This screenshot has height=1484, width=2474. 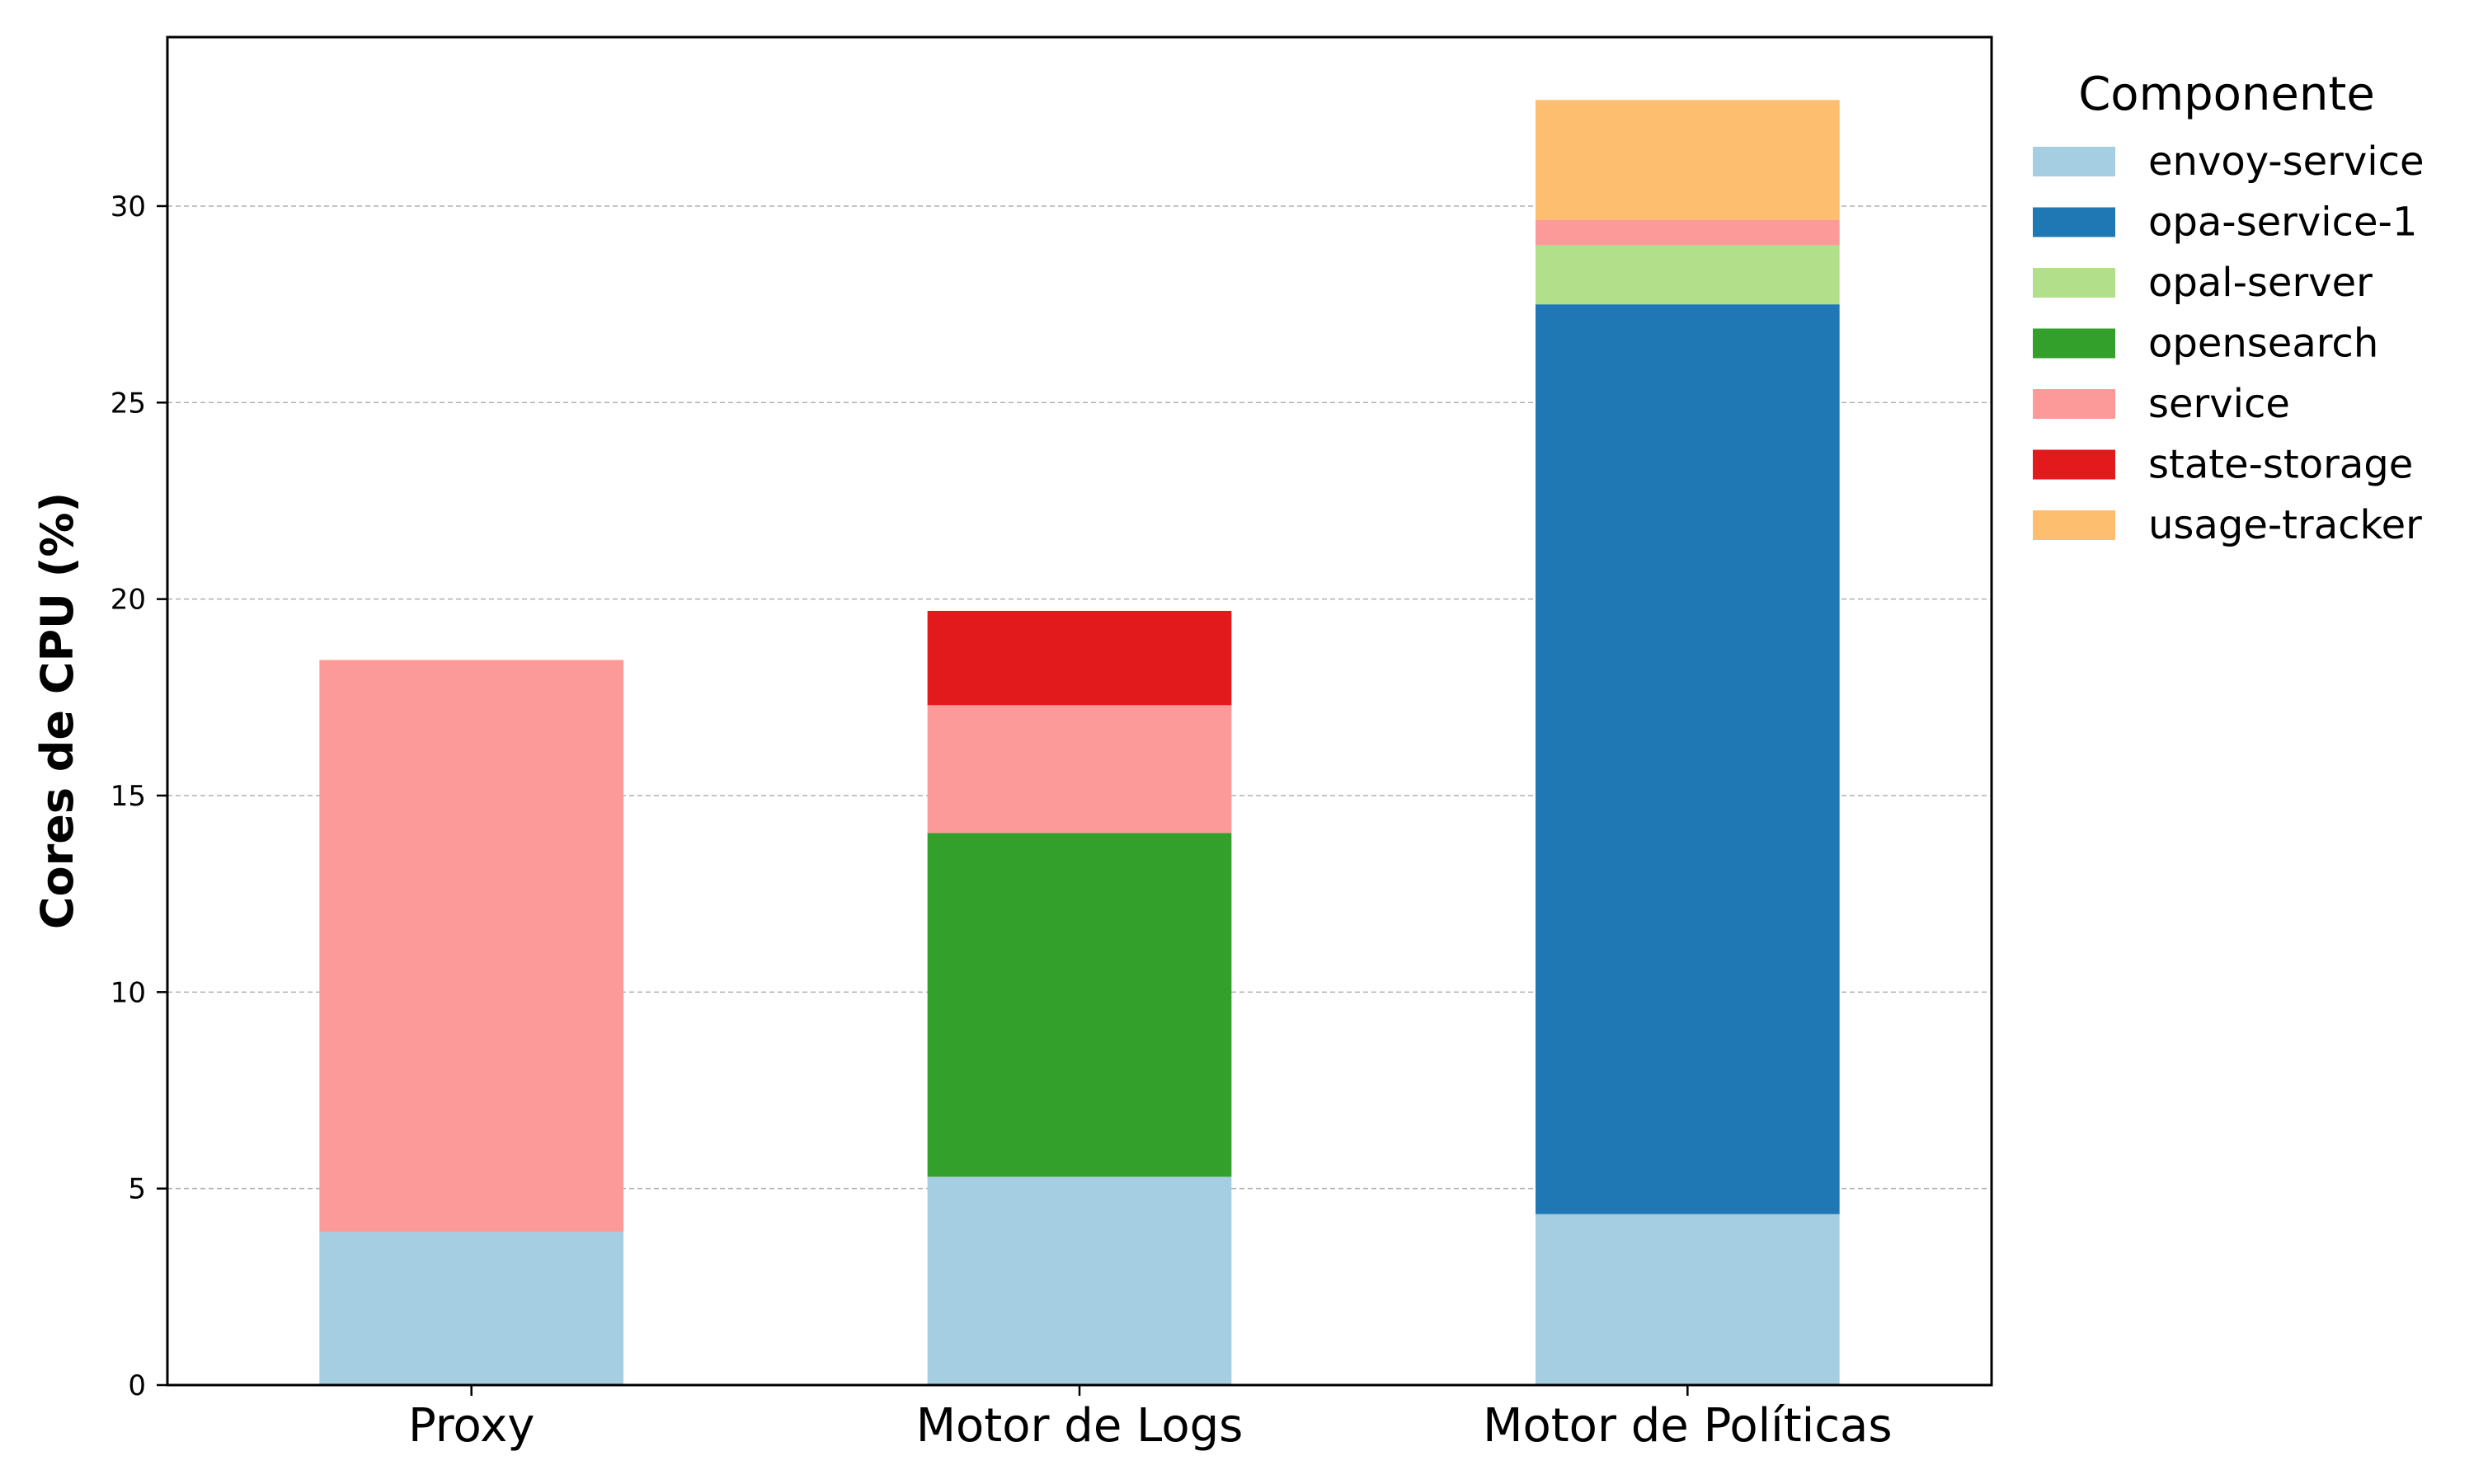 I want to click on legend-label-opal-server: opal-server, so click(x=2260, y=283).